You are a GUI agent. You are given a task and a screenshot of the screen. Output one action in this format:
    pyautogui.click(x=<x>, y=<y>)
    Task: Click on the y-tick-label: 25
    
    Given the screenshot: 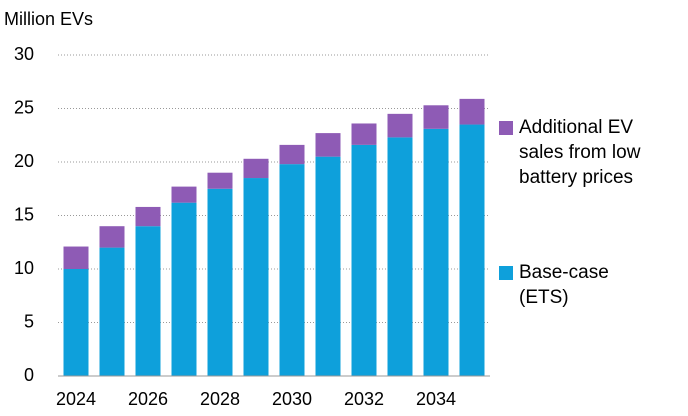 What is the action you would take?
    pyautogui.click(x=24, y=107)
    